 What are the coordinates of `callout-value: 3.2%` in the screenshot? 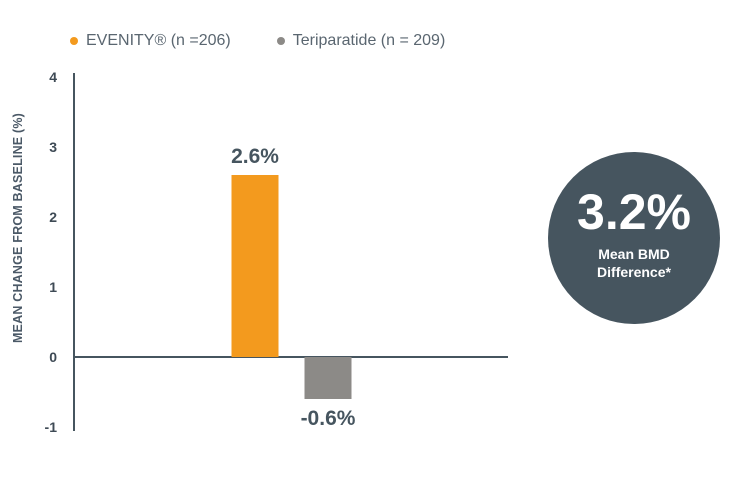 It's located at (634, 212).